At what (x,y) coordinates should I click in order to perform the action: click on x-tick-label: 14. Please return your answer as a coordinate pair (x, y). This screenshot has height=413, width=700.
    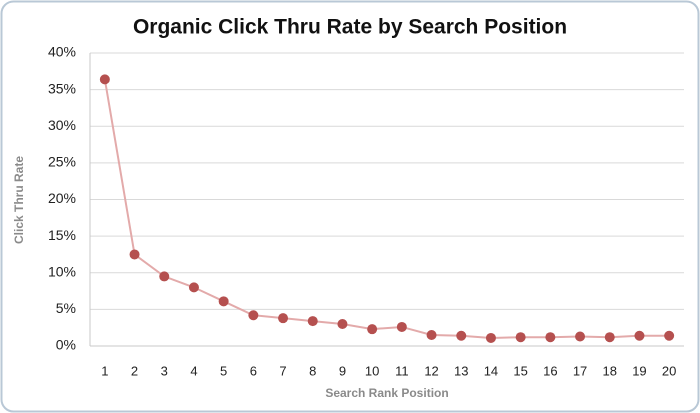
    Looking at the image, I should click on (491, 370).